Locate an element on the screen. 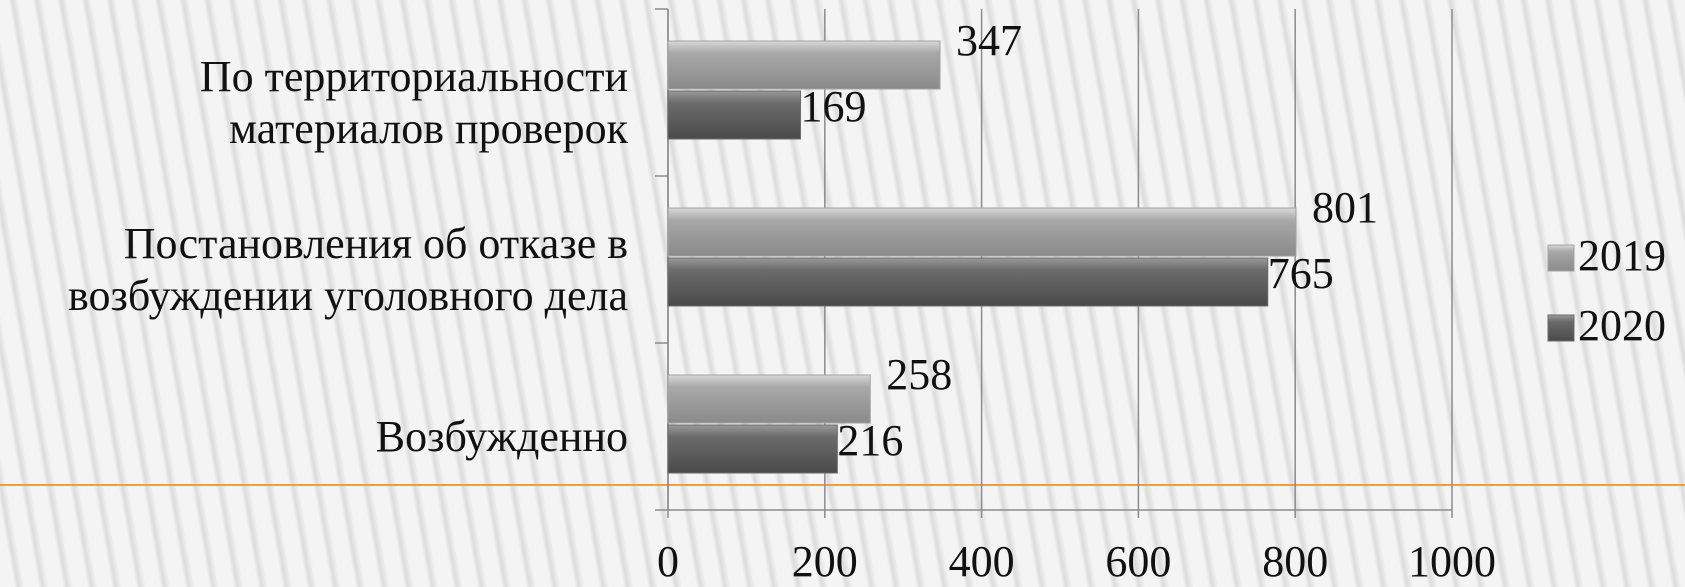 Image resolution: width=1685 pixels, height=587 pixels. data-label: 169 is located at coordinates (833, 106).